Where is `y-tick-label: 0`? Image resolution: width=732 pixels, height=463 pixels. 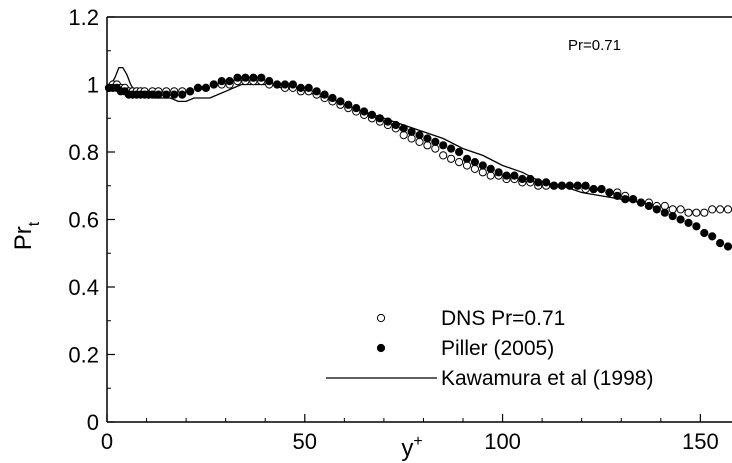 y-tick-label: 0 is located at coordinates (93, 422).